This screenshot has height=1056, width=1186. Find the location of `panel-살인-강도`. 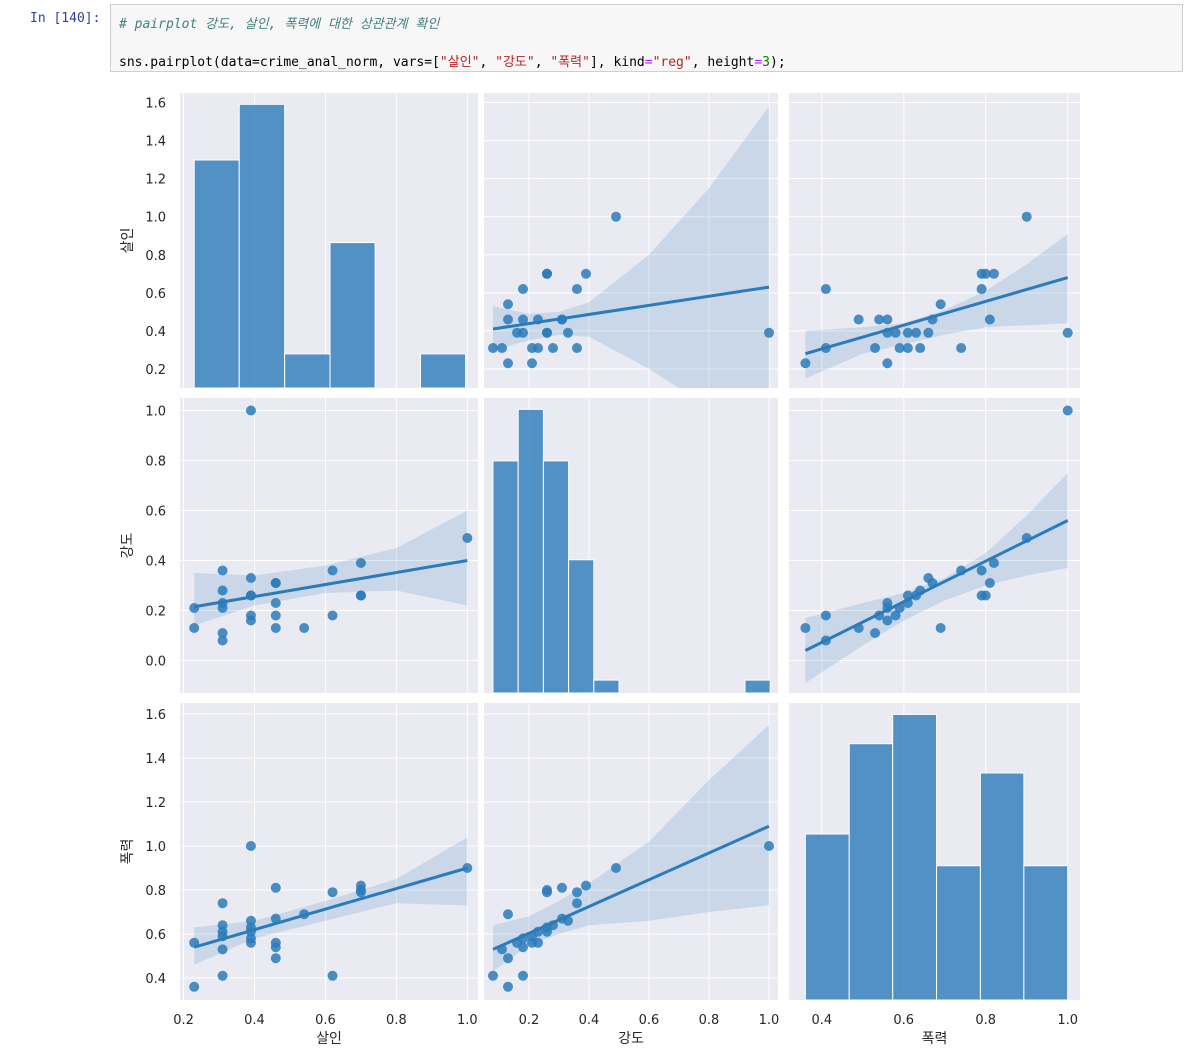

panel-살인-강도 is located at coordinates (631, 240).